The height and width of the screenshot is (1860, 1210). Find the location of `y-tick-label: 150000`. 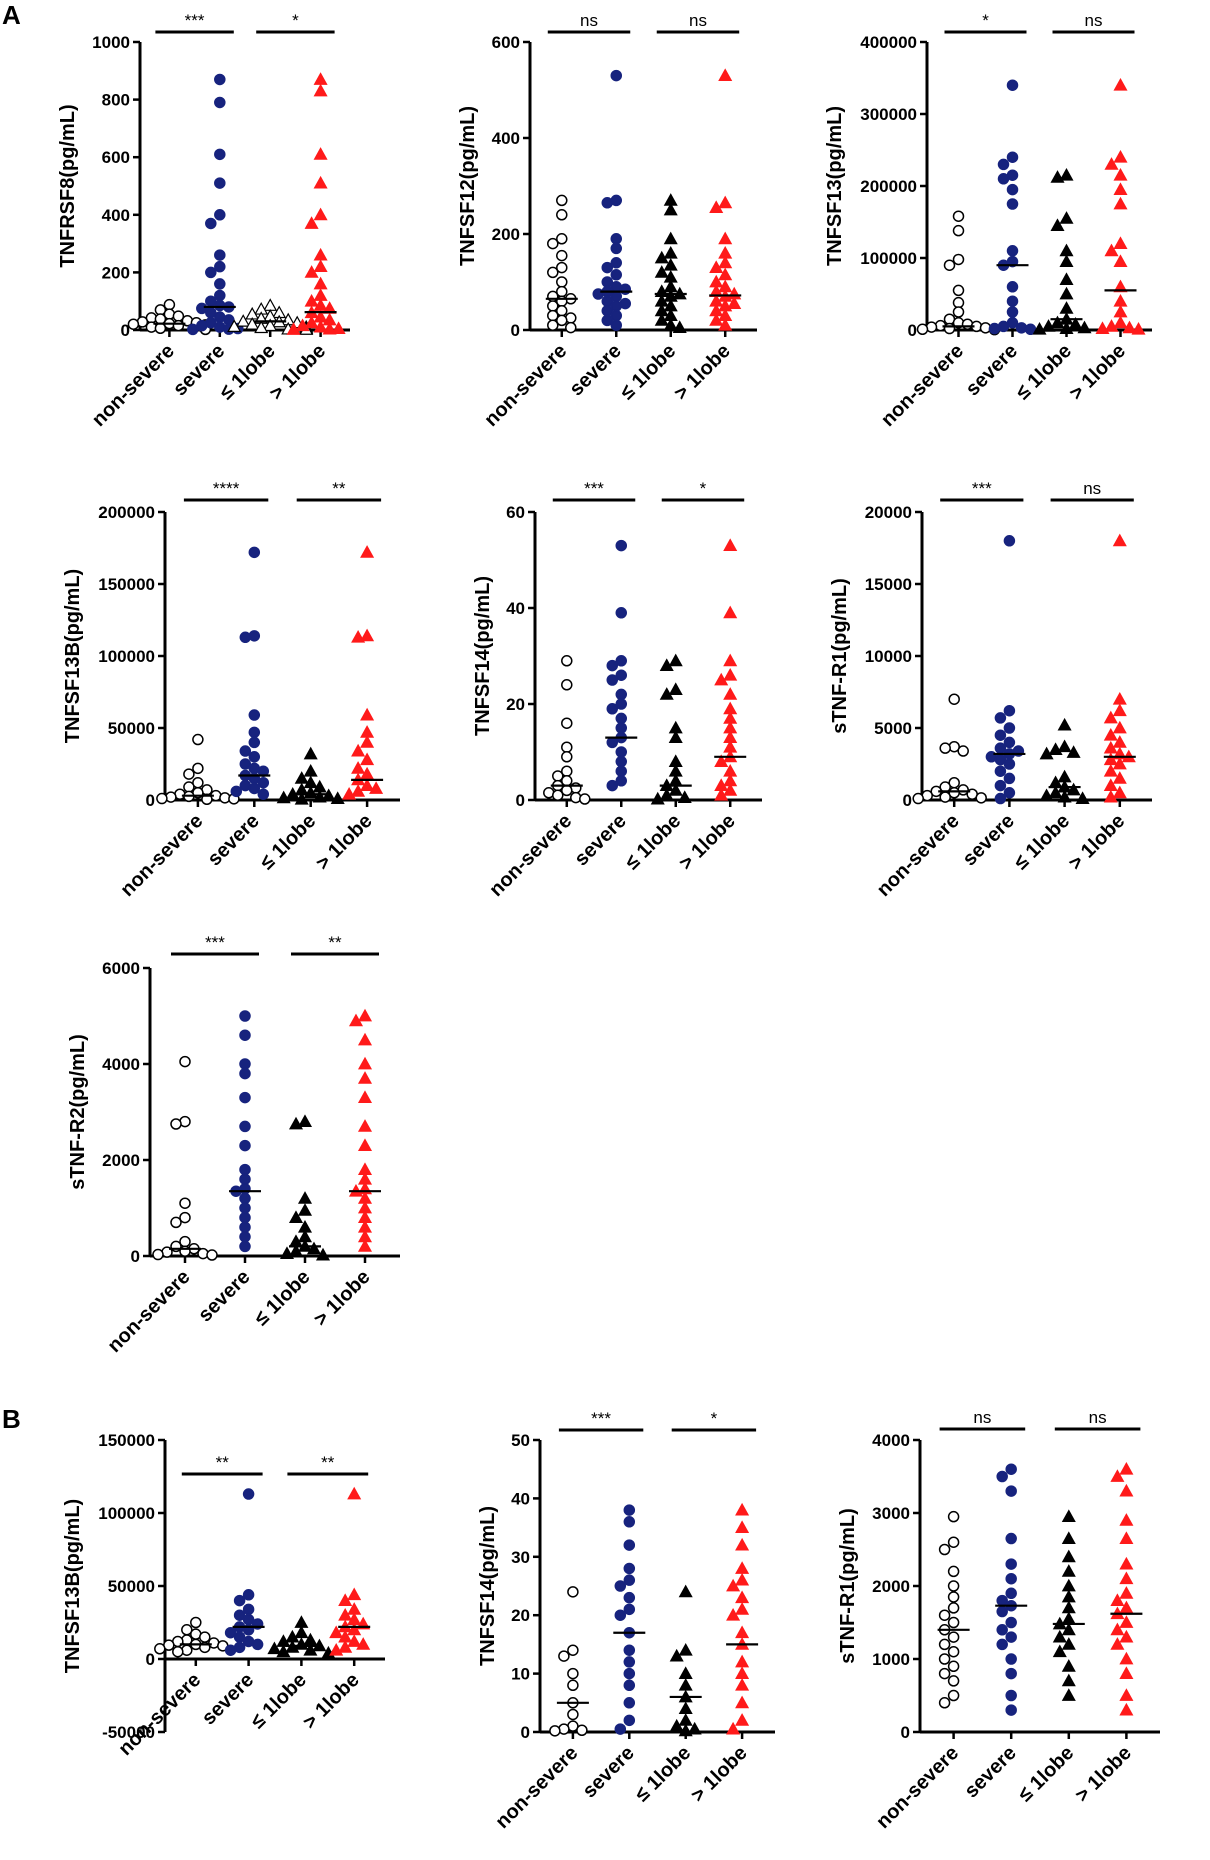

y-tick-label: 150000 is located at coordinates (126, 1440).